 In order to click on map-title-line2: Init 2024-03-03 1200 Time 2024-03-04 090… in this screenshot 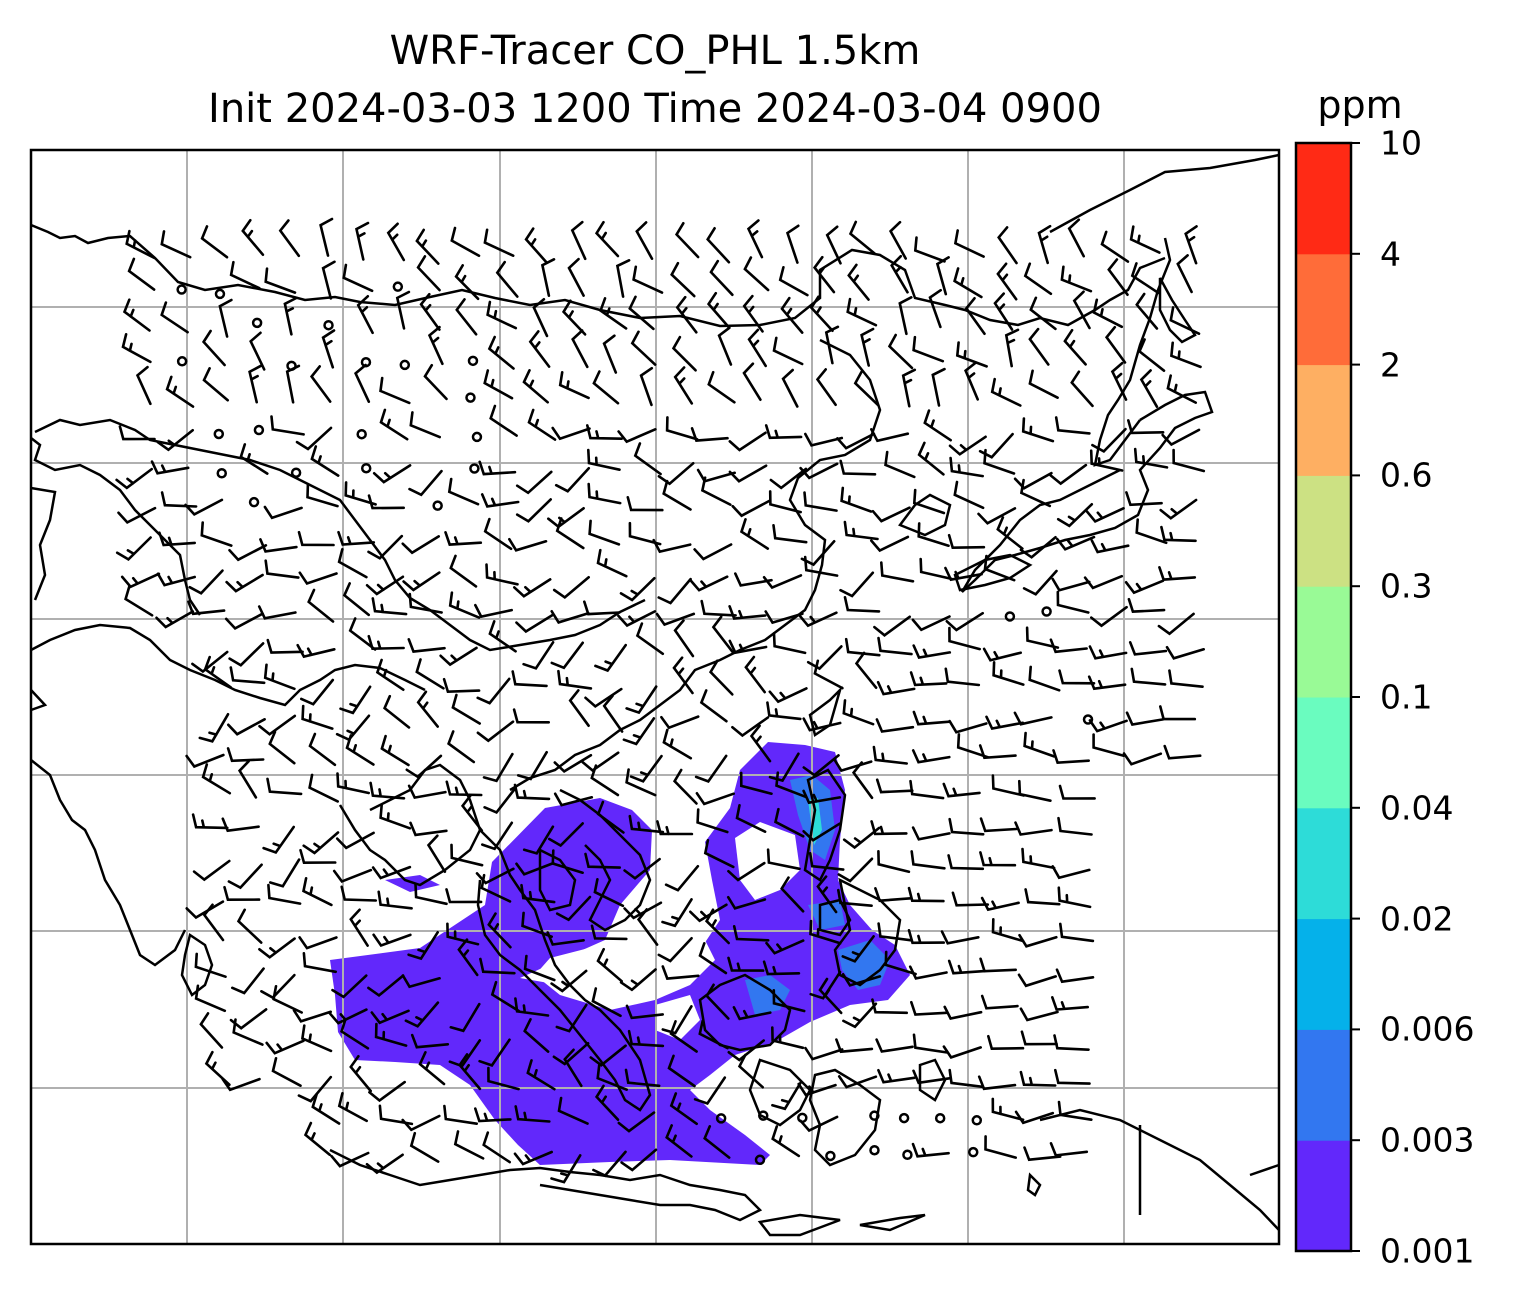, I will do `click(655, 109)`.